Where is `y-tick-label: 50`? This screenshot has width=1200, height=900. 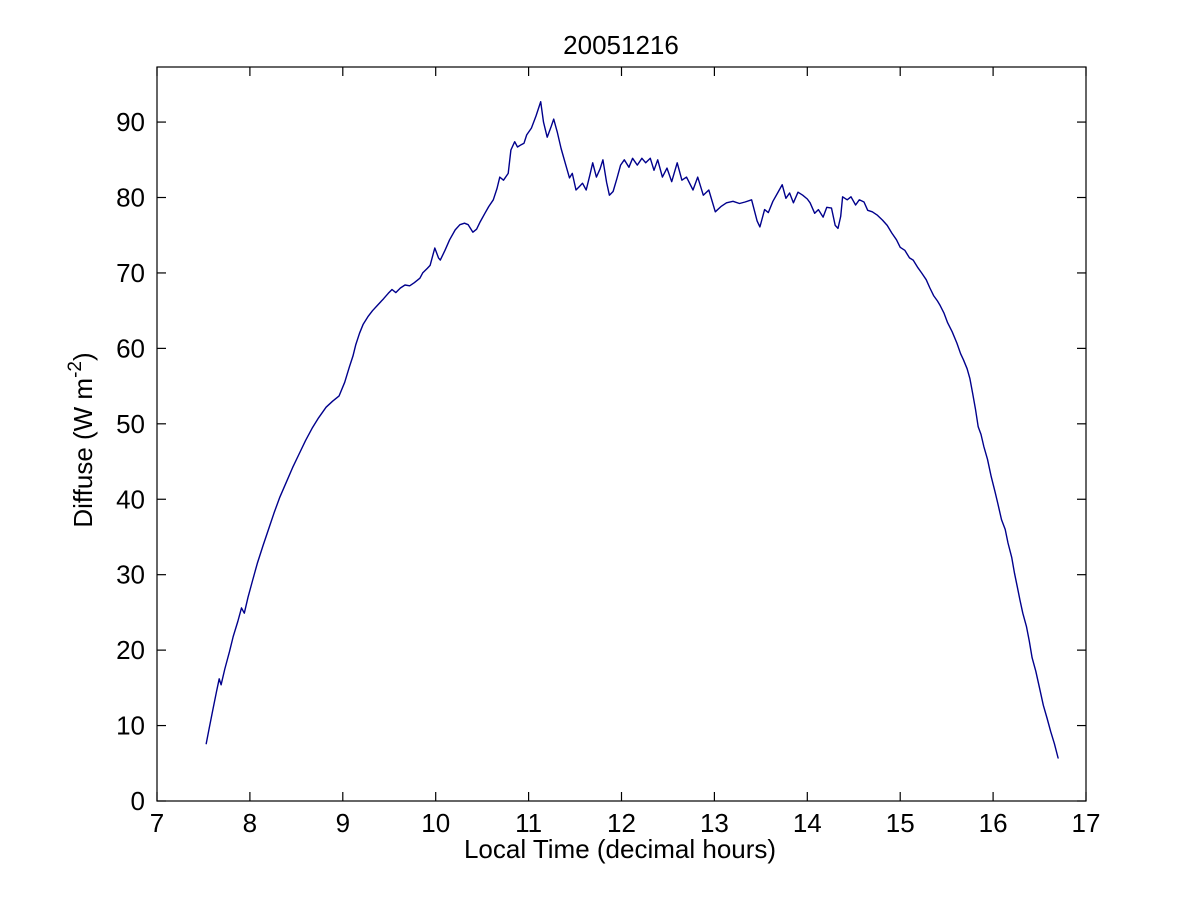 y-tick-label: 50 is located at coordinates (130, 424).